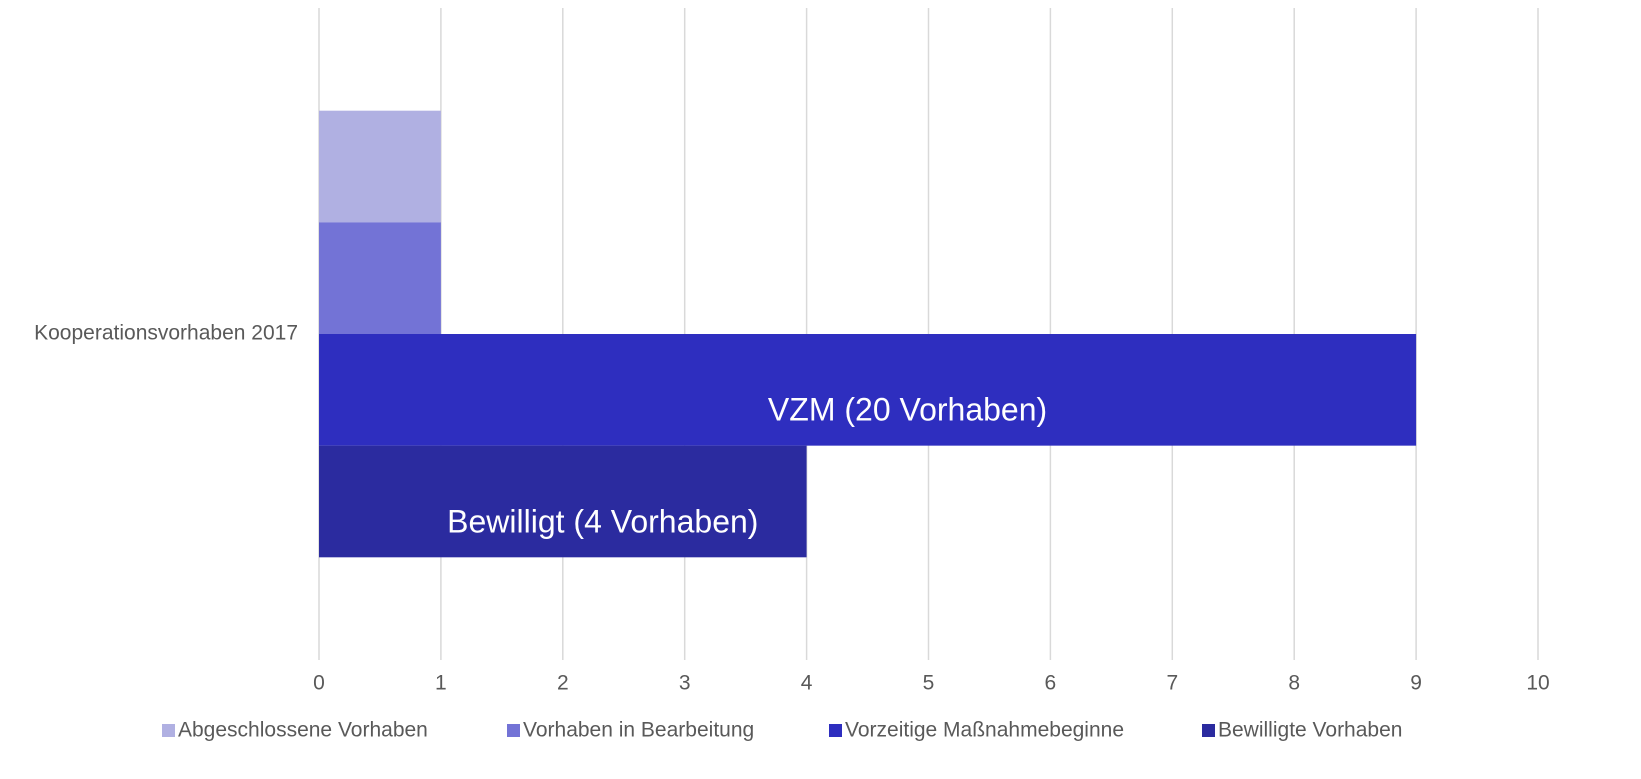  I want to click on legend-label: Vorhaben in Bearbeitung, so click(638, 730).